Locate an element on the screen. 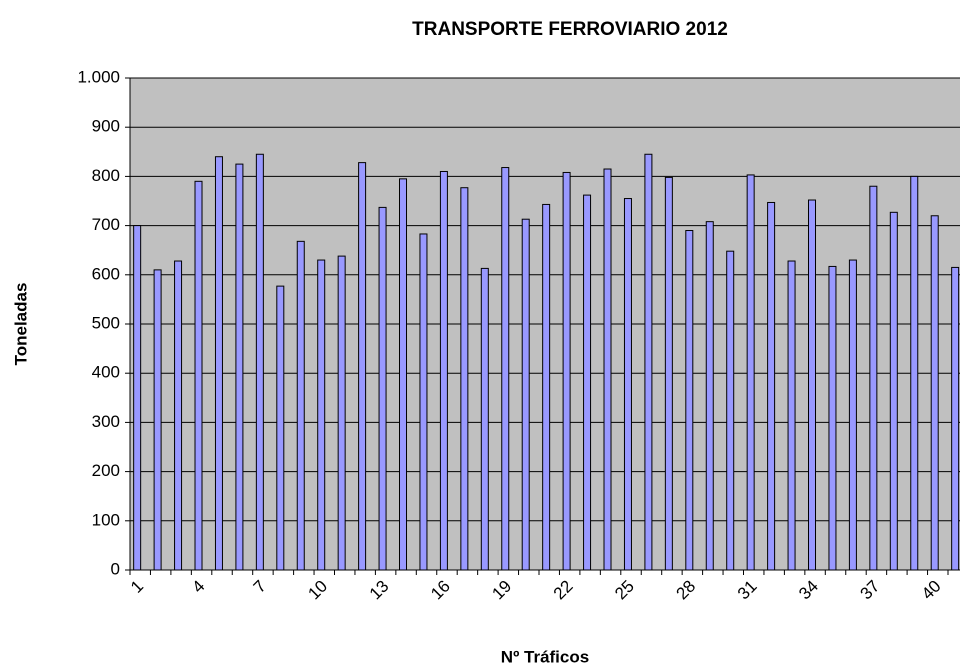 The image size is (960, 670). x-tick-label: 25 is located at coordinates (624, 590).